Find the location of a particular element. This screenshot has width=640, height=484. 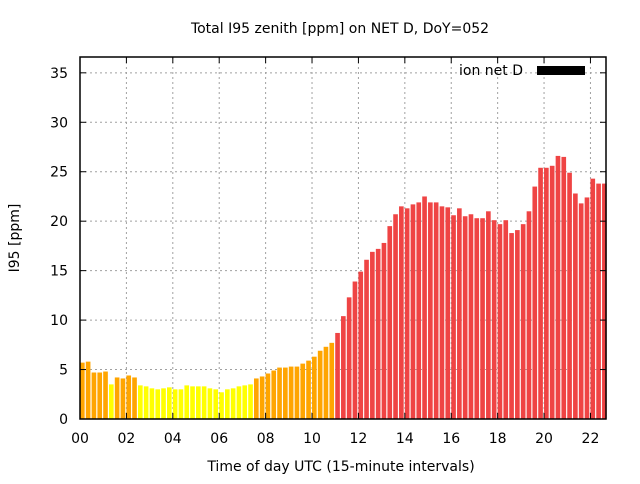

x-tick-label: 06 is located at coordinates (219, 439).